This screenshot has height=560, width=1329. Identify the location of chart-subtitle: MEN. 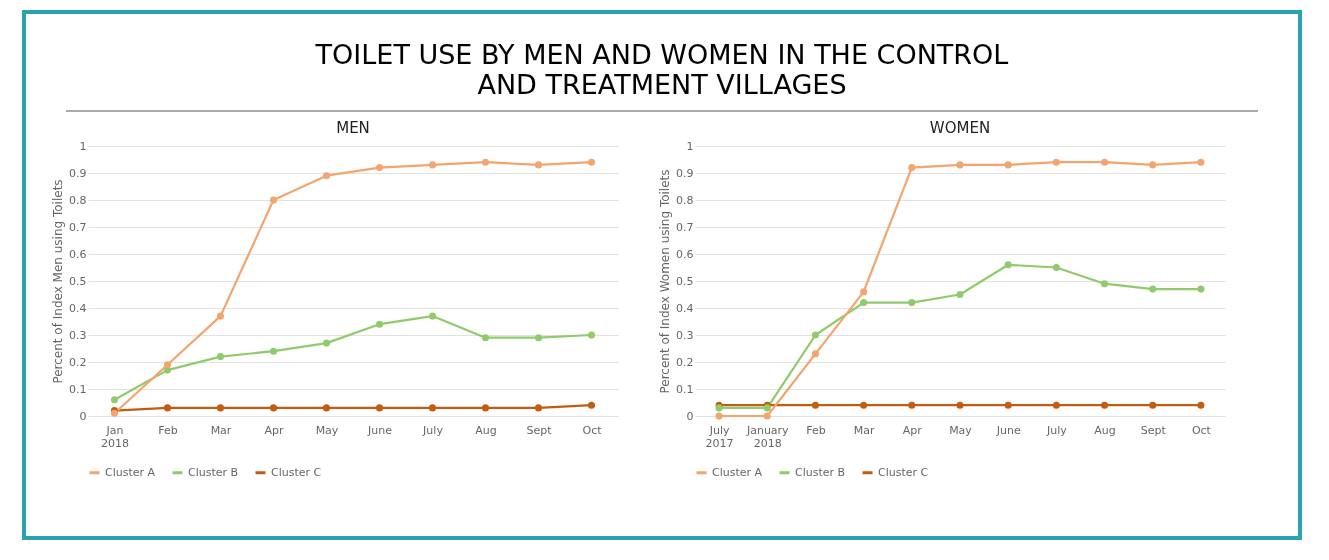
(353, 128).